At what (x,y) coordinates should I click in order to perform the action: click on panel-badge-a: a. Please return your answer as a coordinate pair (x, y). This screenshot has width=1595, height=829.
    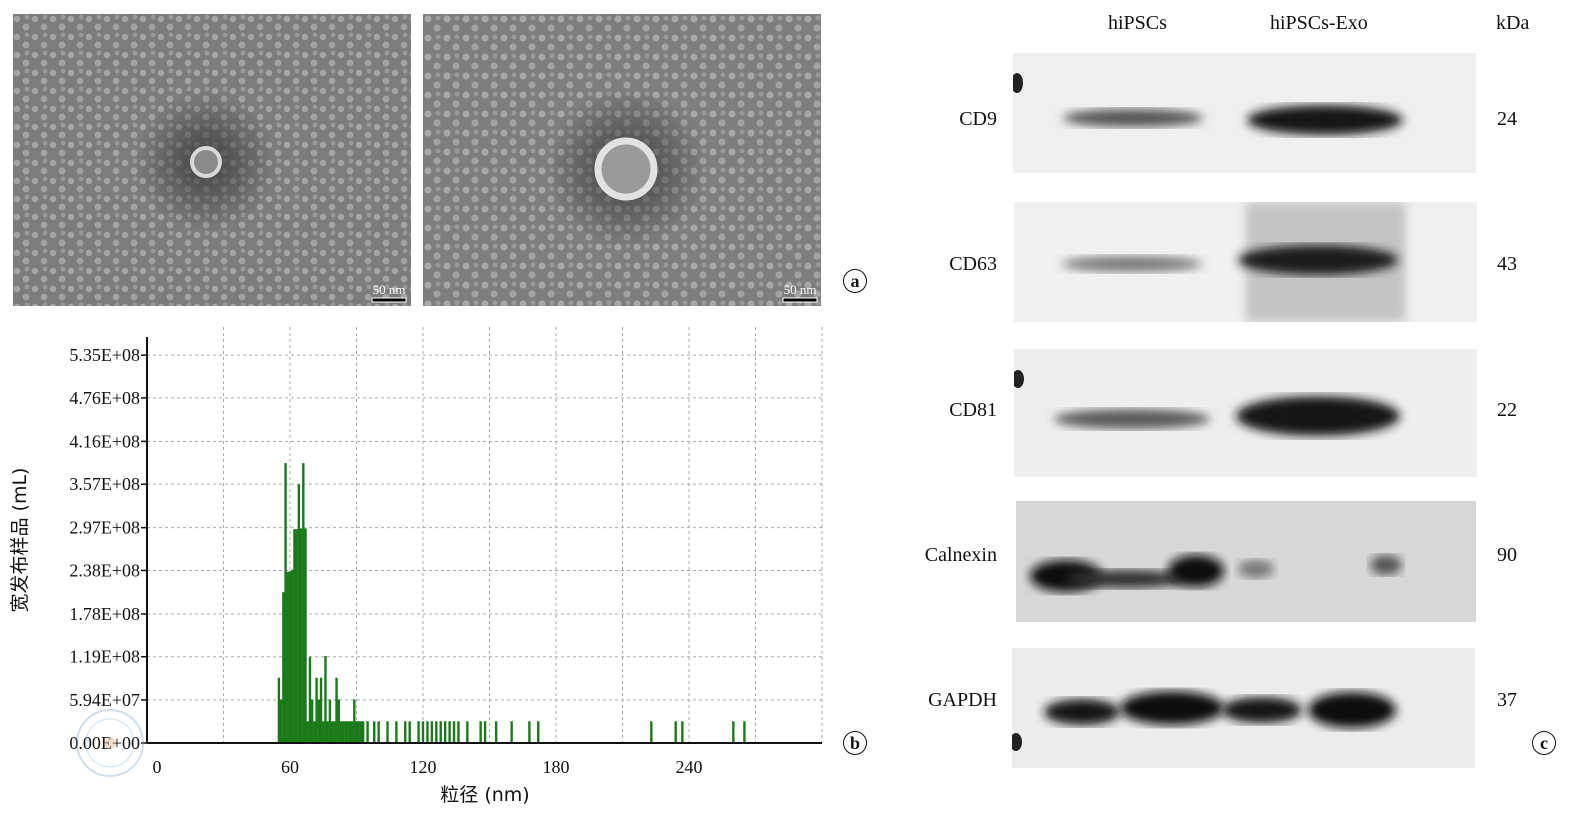
    Looking at the image, I should click on (855, 281).